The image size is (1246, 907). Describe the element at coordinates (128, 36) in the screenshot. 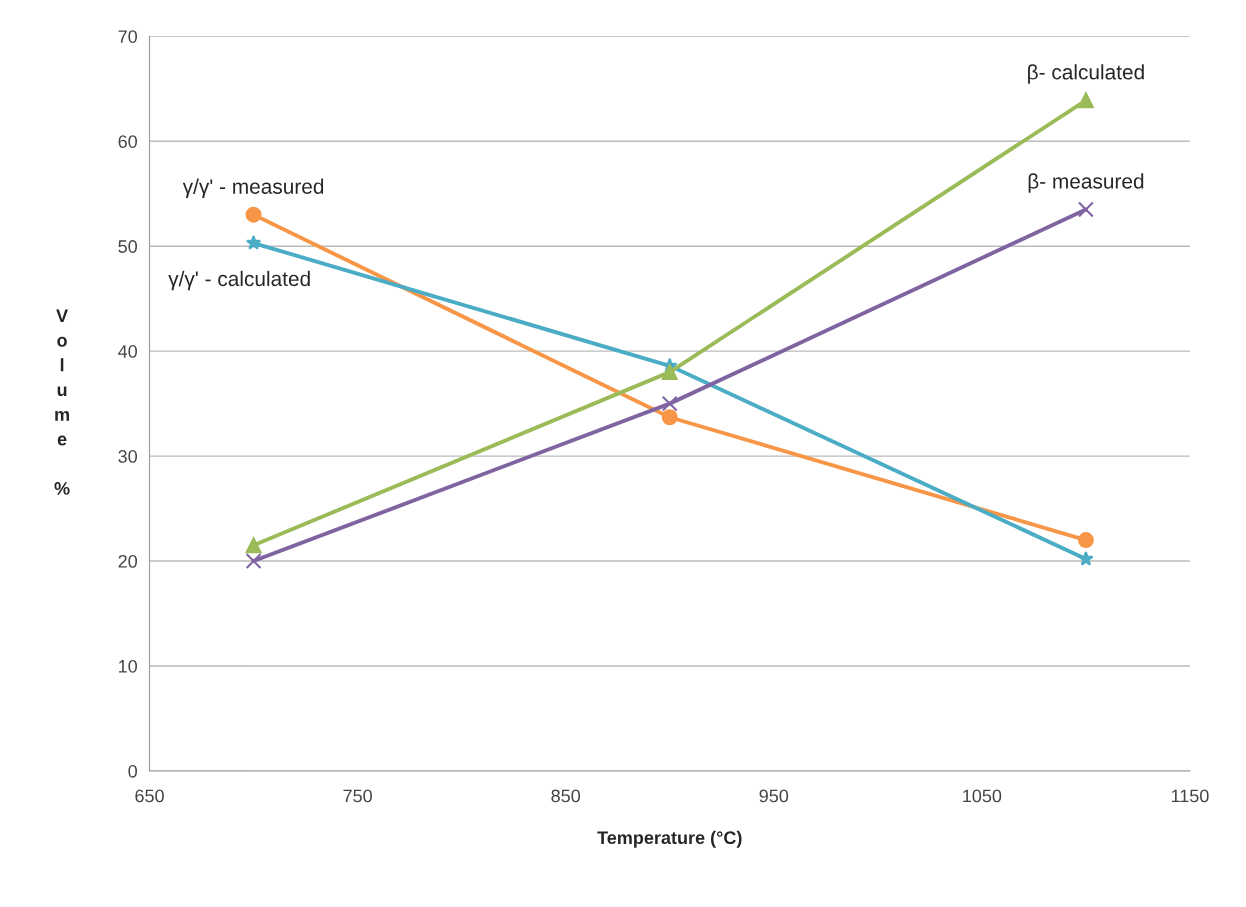

I see `y-tick-label: 70` at that location.